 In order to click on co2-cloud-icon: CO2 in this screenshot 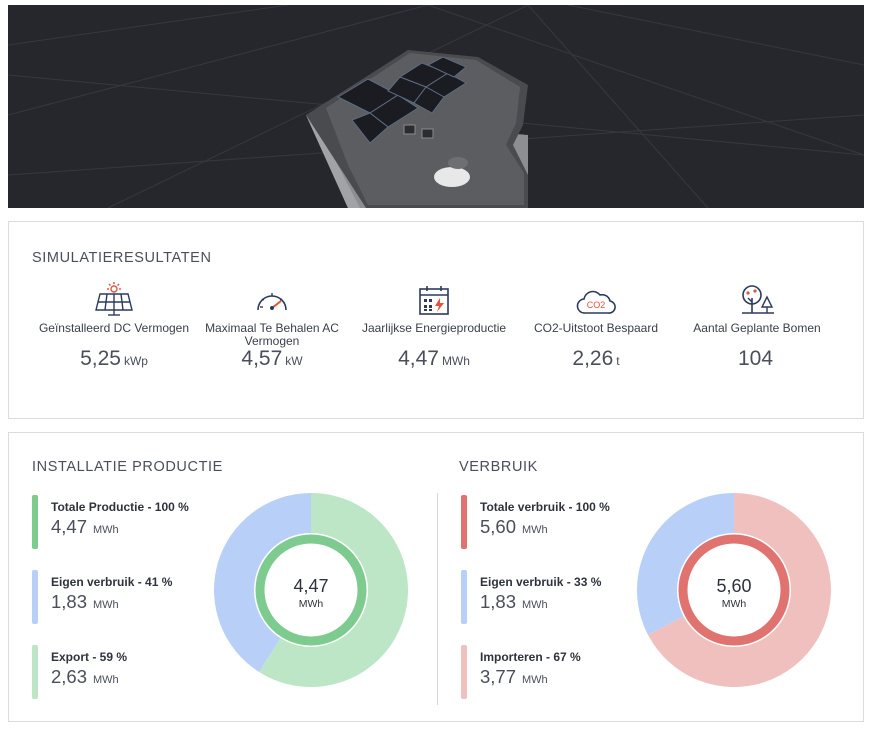, I will do `click(596, 299)`.